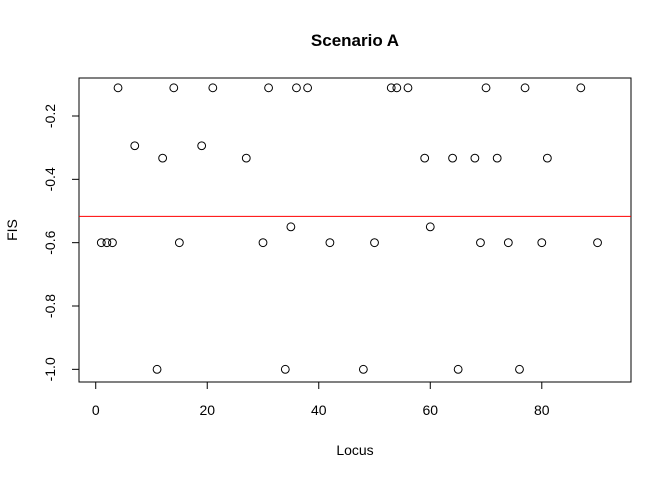  What do you see at coordinates (50, 179) in the screenshot?
I see `y-tick-label: -0.4` at bounding box center [50, 179].